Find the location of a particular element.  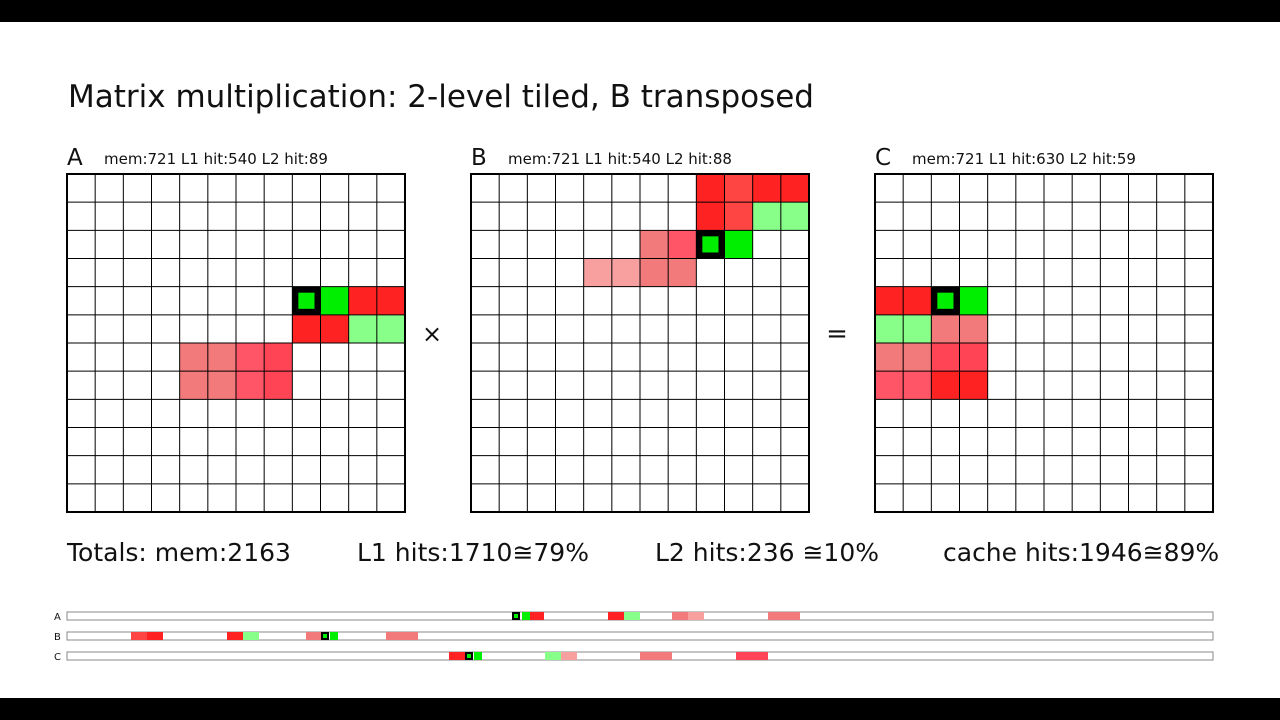

memory-strip is located at coordinates (640, 636).